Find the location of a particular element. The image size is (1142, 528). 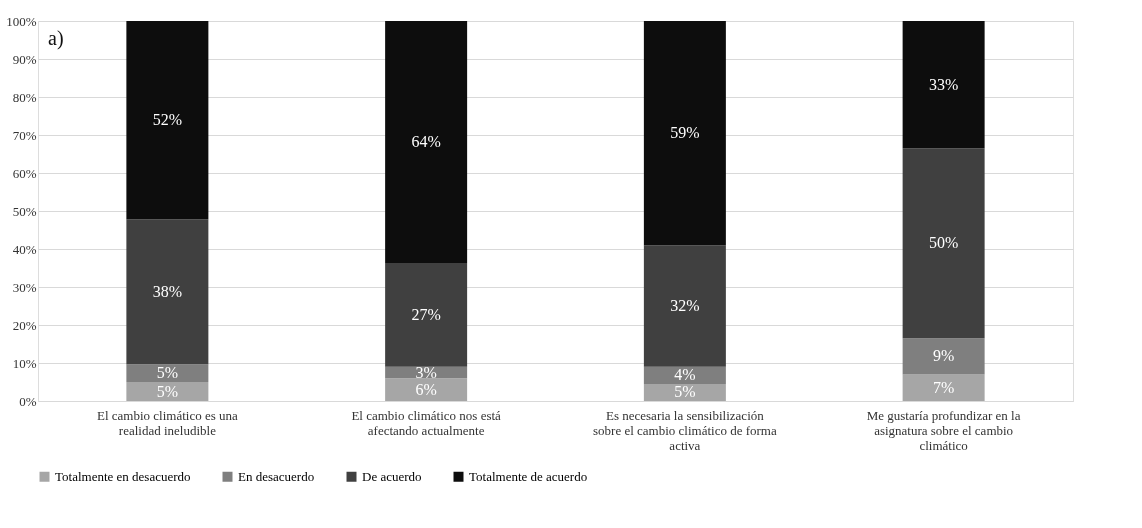

data-label: 9% is located at coordinates (943, 356).